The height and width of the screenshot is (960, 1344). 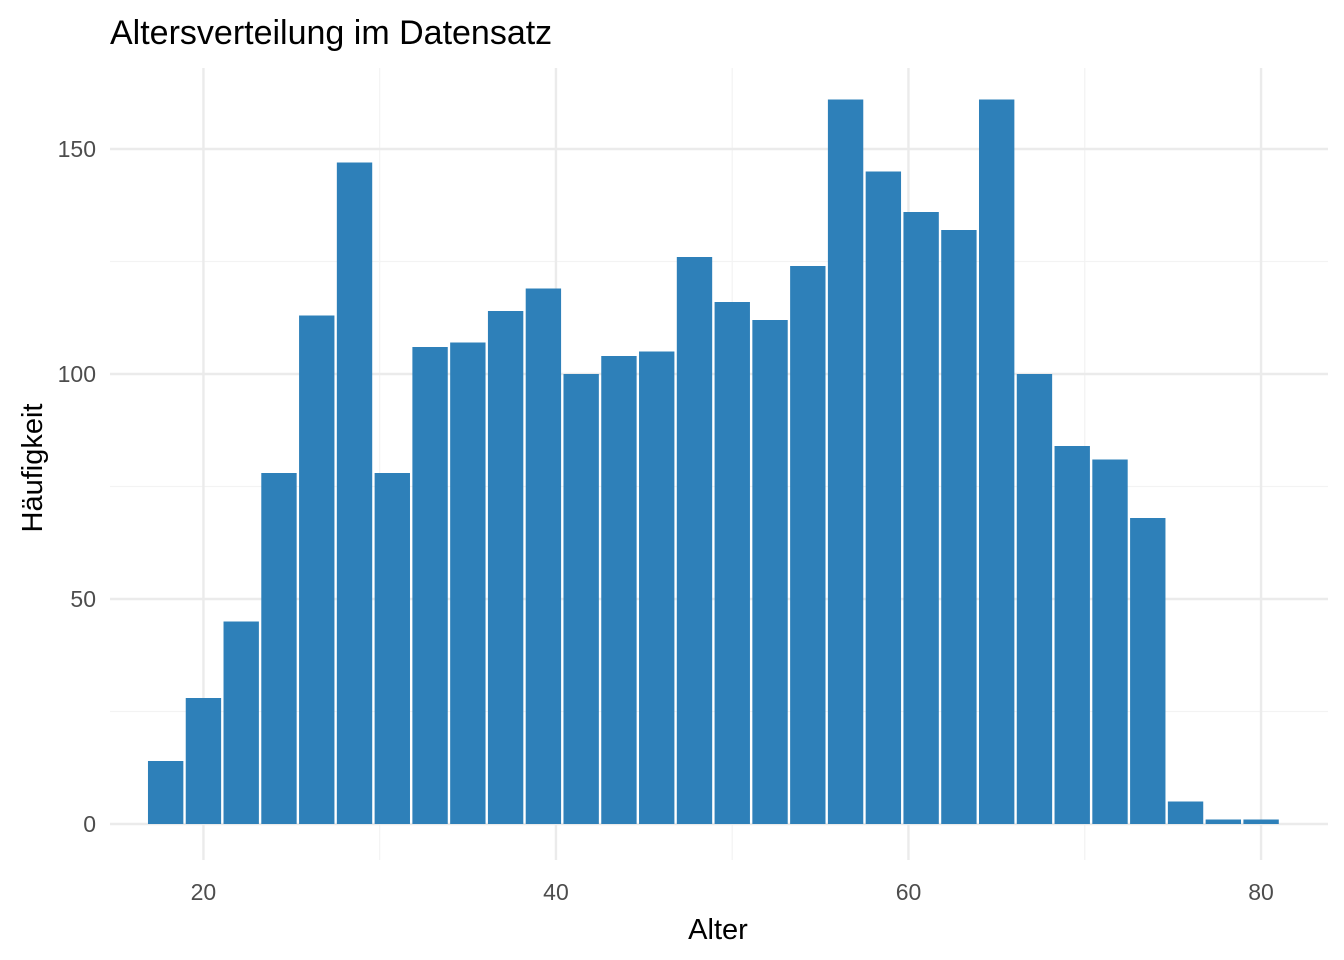 I want to click on x-tick-label: 20, so click(x=204, y=892).